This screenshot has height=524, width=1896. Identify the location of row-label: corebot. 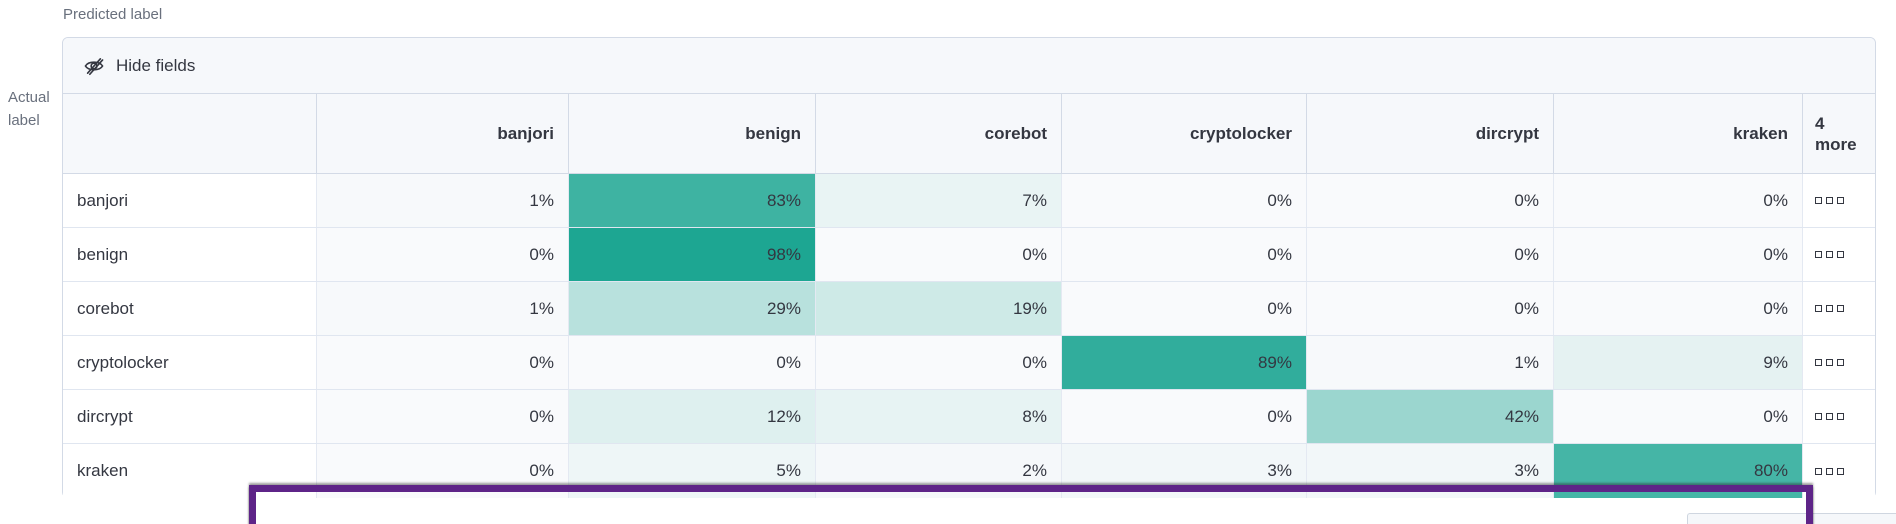
(189, 308).